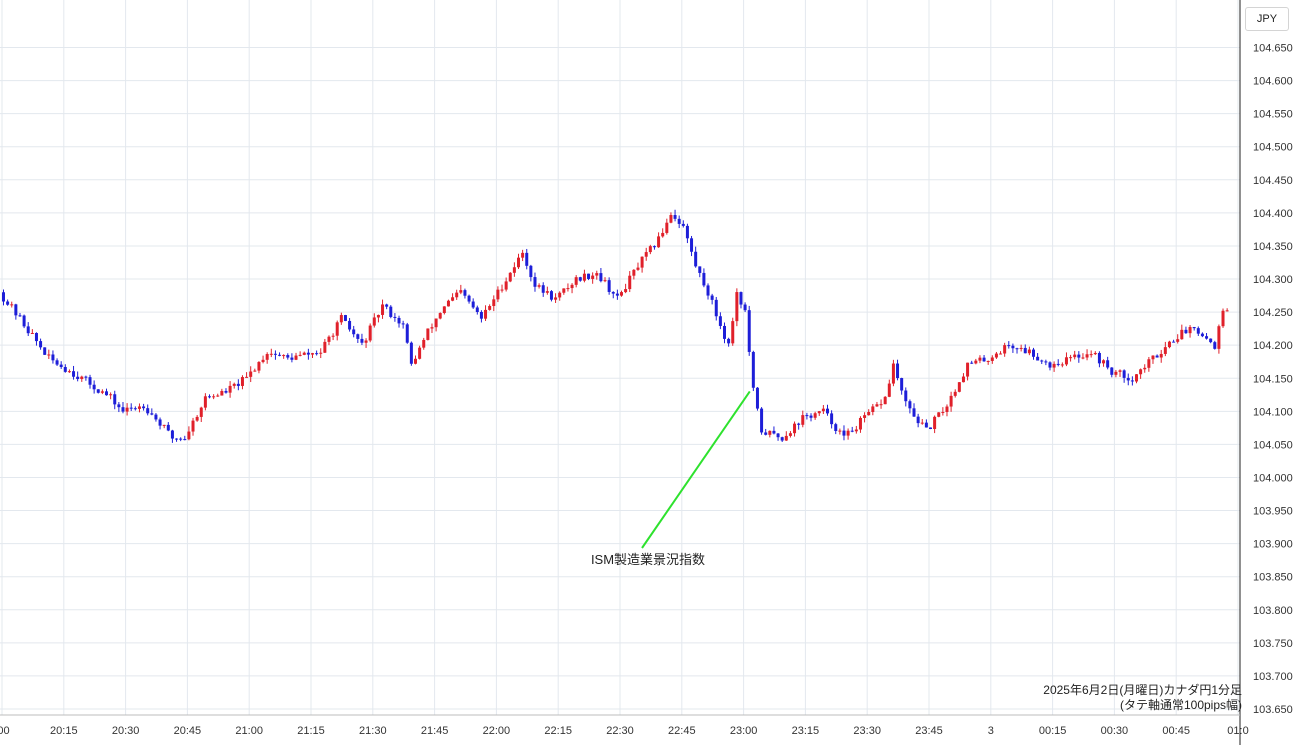 The height and width of the screenshot is (750, 1300). Describe the element at coordinates (1273, 545) in the screenshot. I see `y-tick-label: 103.900` at that location.